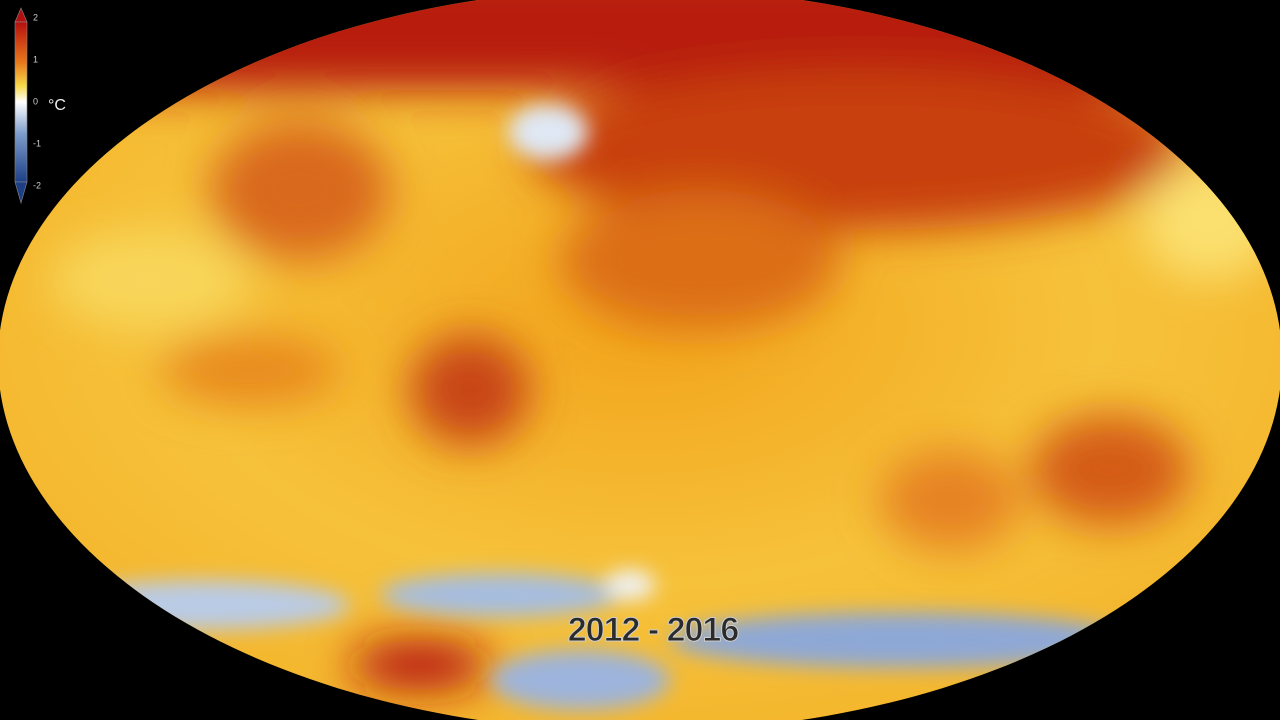 This screenshot has width=1280, height=720. I want to click on colorbar, so click(21, 106).